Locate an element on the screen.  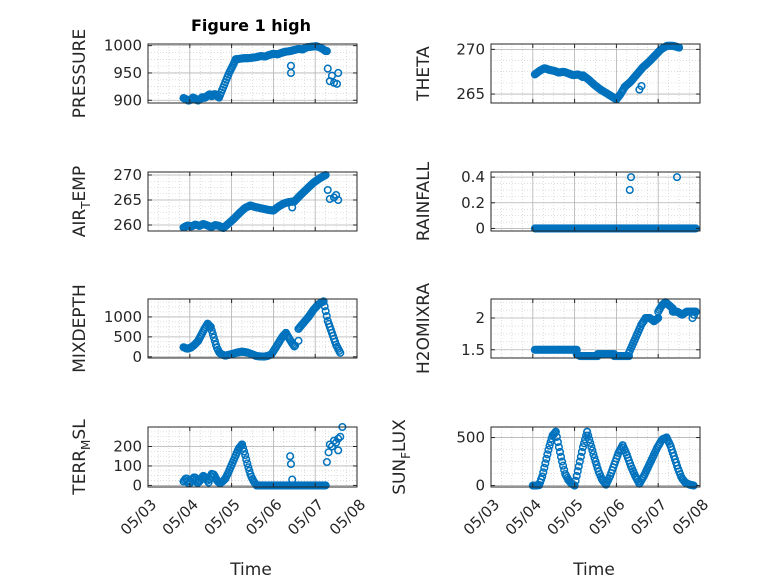
y-axis-label: AIRTEMP is located at coordinates (81, 201).